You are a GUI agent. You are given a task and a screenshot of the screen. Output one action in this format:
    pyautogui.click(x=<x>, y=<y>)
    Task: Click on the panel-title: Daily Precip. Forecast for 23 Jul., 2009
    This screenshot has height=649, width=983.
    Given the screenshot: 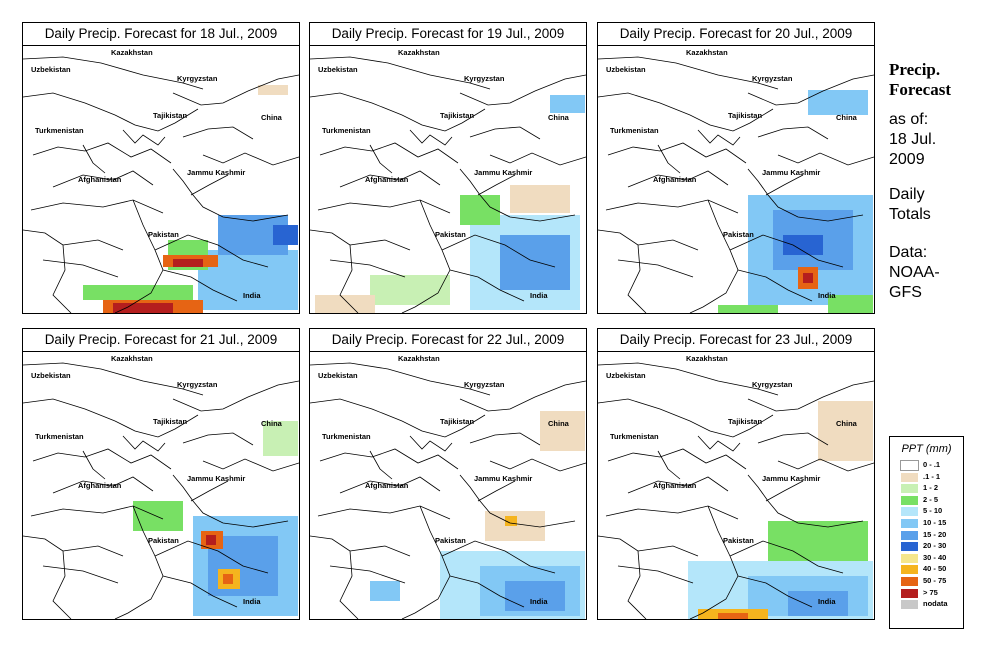 What is the action you would take?
    pyautogui.click(x=736, y=340)
    